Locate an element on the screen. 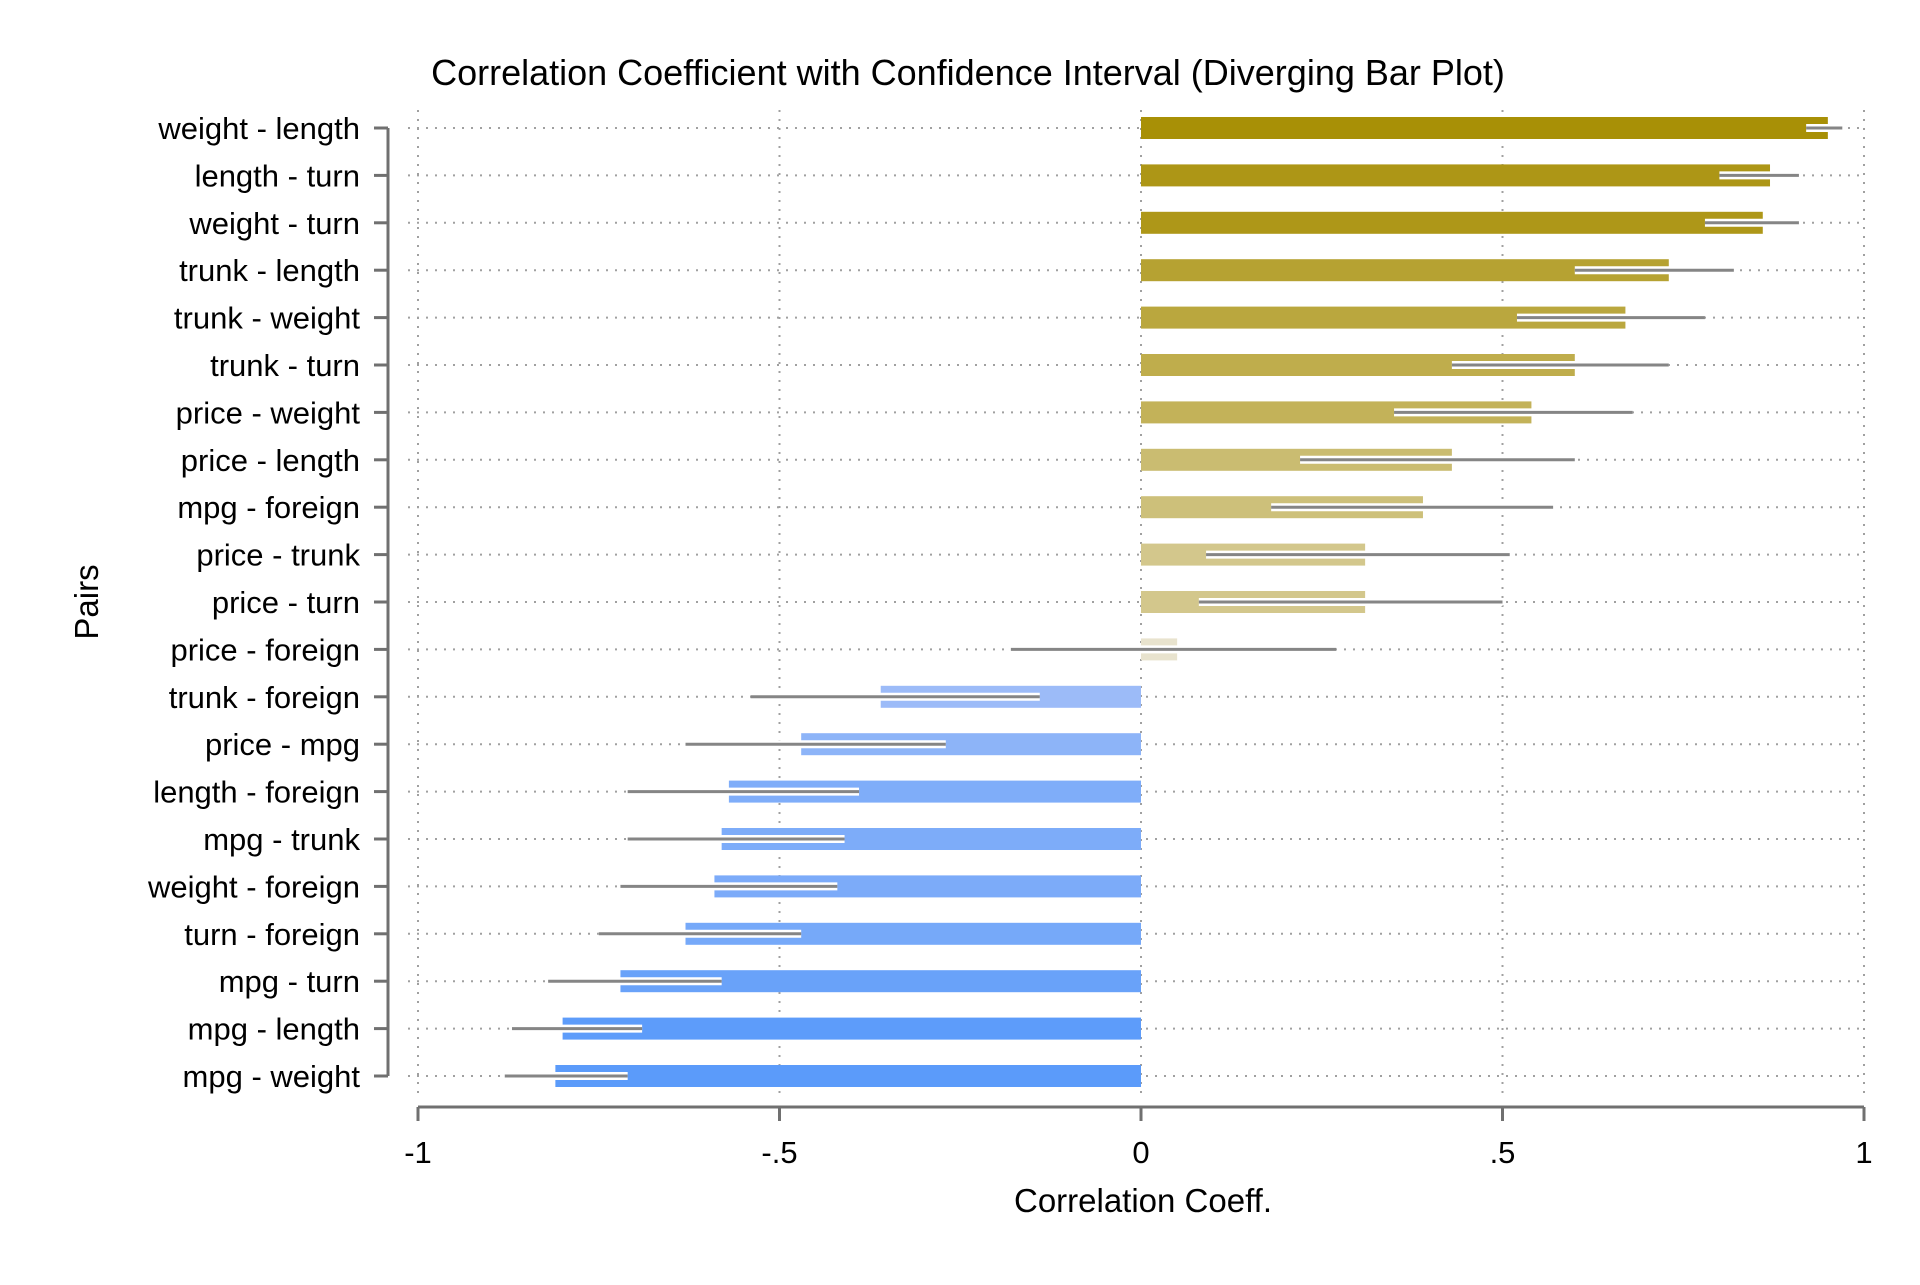 The height and width of the screenshot is (1285, 1920). y-category-label: length - turn is located at coordinates (277, 175).